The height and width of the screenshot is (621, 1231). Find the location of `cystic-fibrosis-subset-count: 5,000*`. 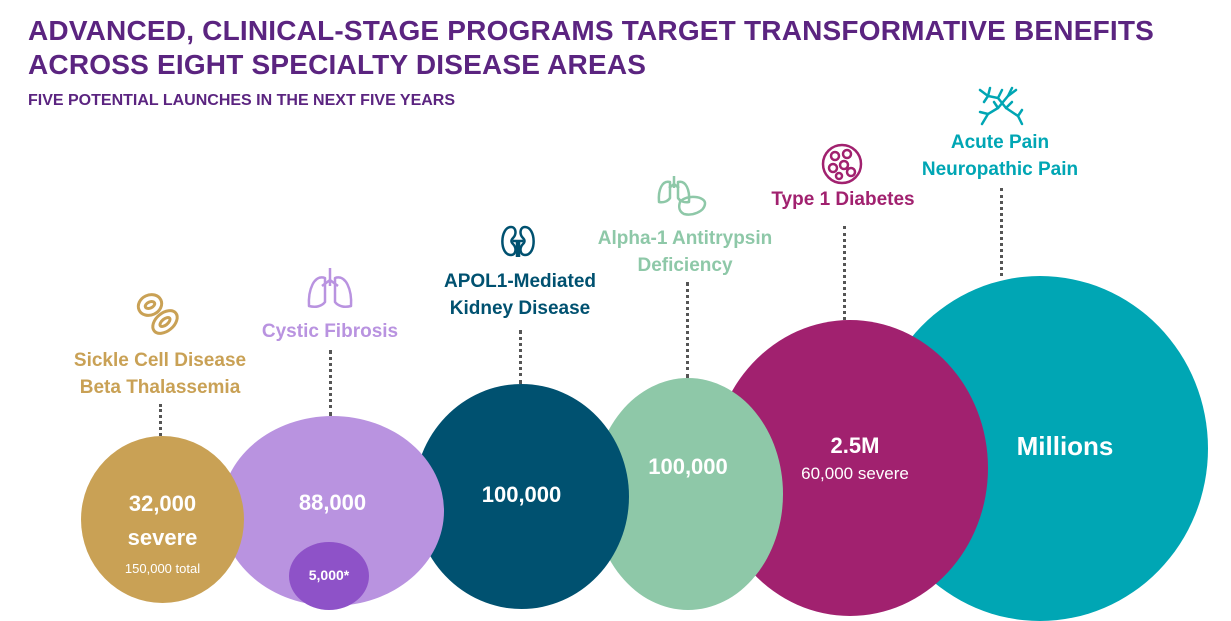

cystic-fibrosis-subset-count: 5,000* is located at coordinates (329, 575).